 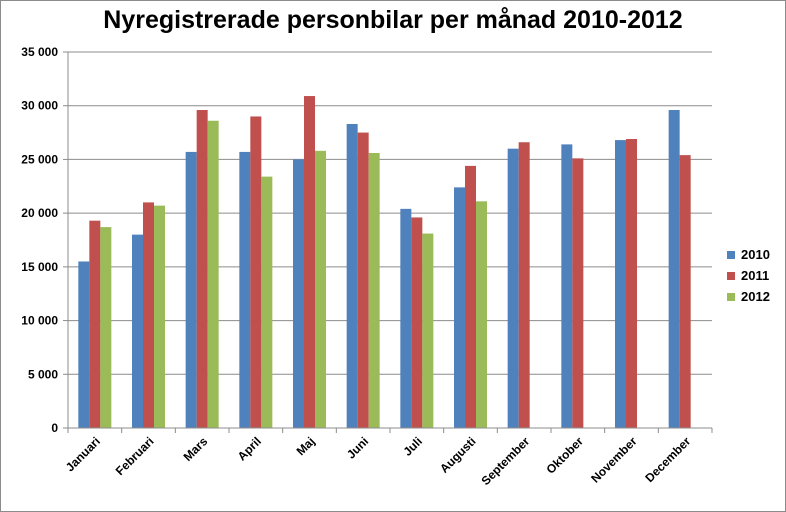 What do you see at coordinates (524, 285) in the screenshot?
I see `bar-2011-september` at bounding box center [524, 285].